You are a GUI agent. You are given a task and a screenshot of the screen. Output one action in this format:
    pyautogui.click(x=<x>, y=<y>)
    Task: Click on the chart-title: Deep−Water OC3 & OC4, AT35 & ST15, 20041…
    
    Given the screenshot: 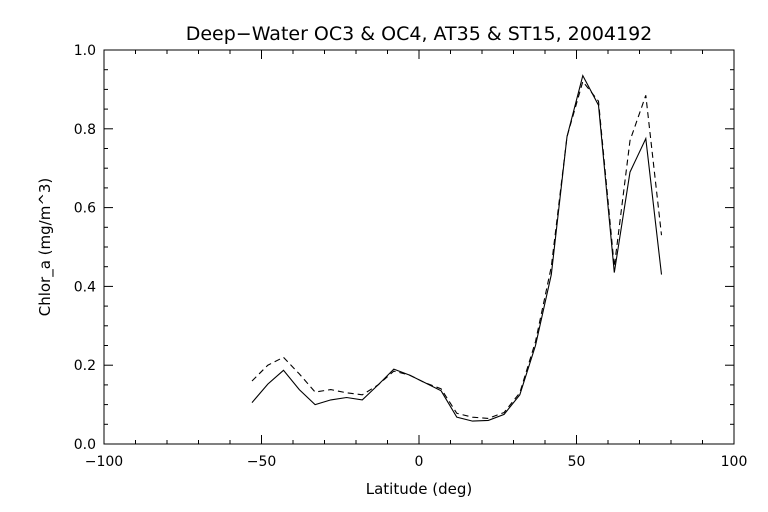 What is the action you would take?
    pyautogui.click(x=419, y=34)
    